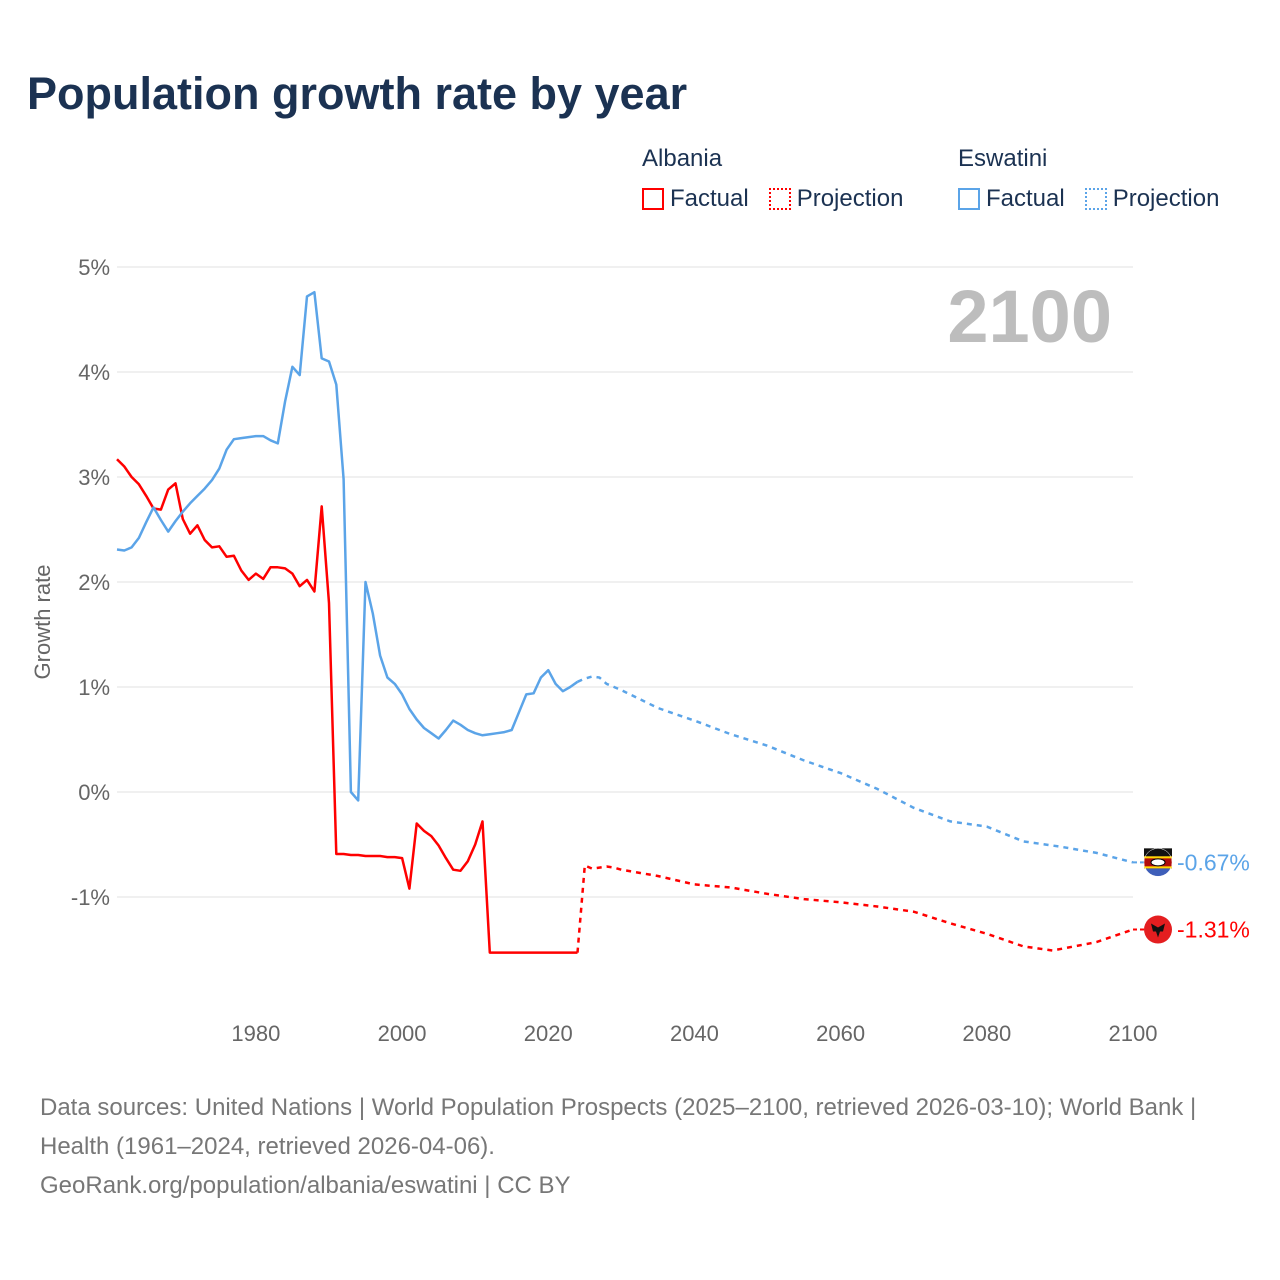 Image resolution: width=1280 pixels, height=1280 pixels. What do you see at coordinates (855, 769) in the screenshot?
I see `eswatini-projection-line` at bounding box center [855, 769].